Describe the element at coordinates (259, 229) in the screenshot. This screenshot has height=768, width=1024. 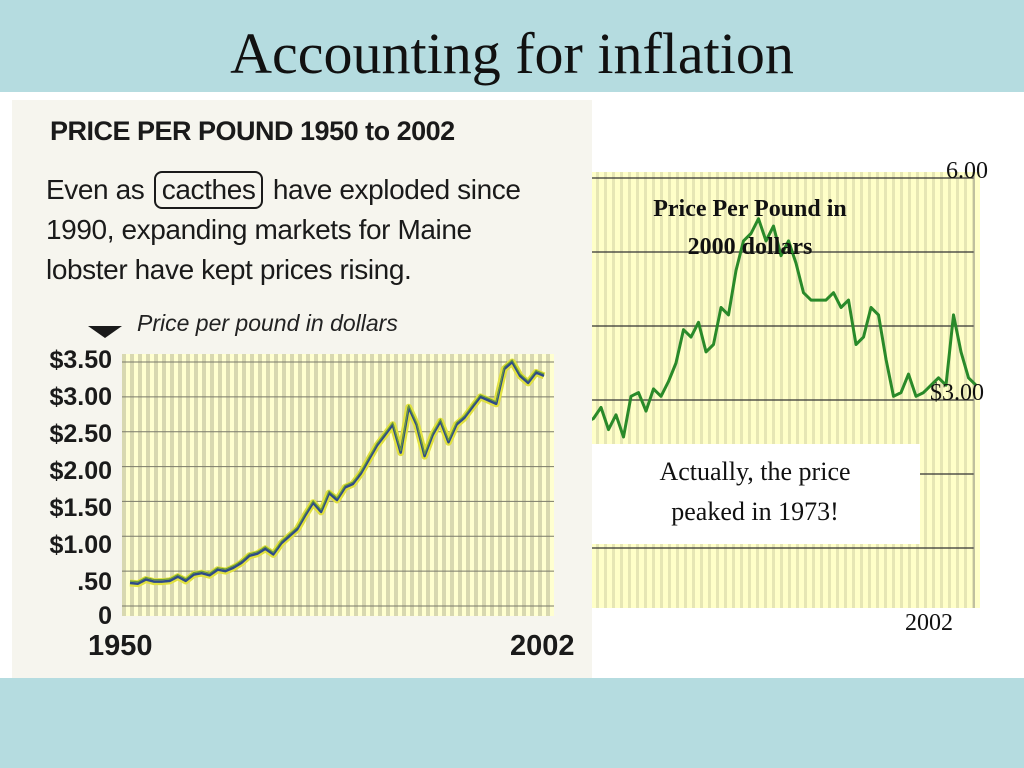
I see `caption-line-2: 1990, expanding markets for Maine` at that location.